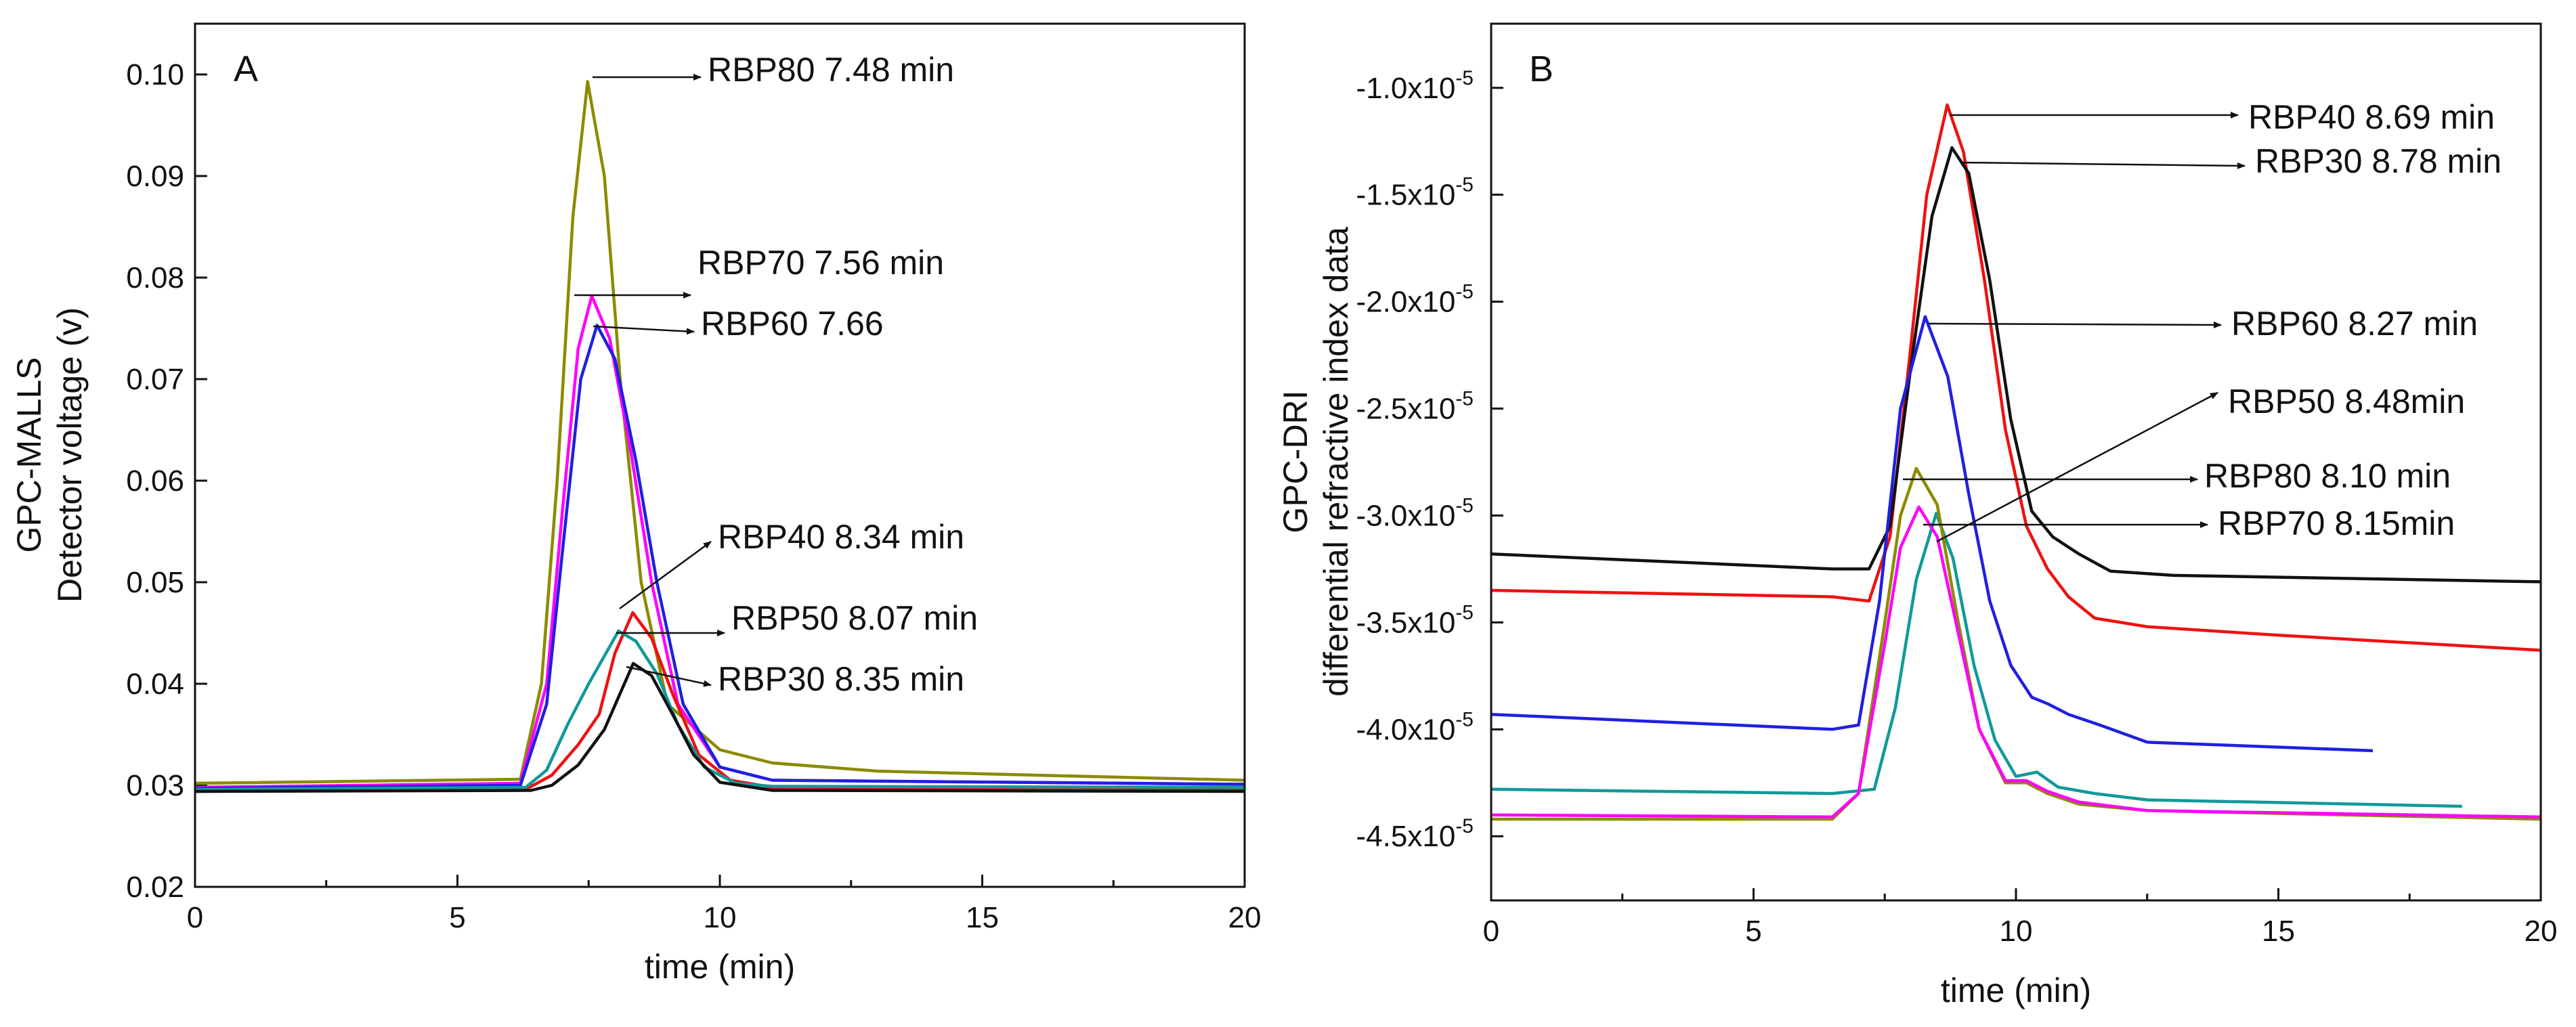 The image size is (2576, 1027). Describe the element at coordinates (841, 679) in the screenshot. I see `annotation-label: RBP30 8.35 min` at that location.